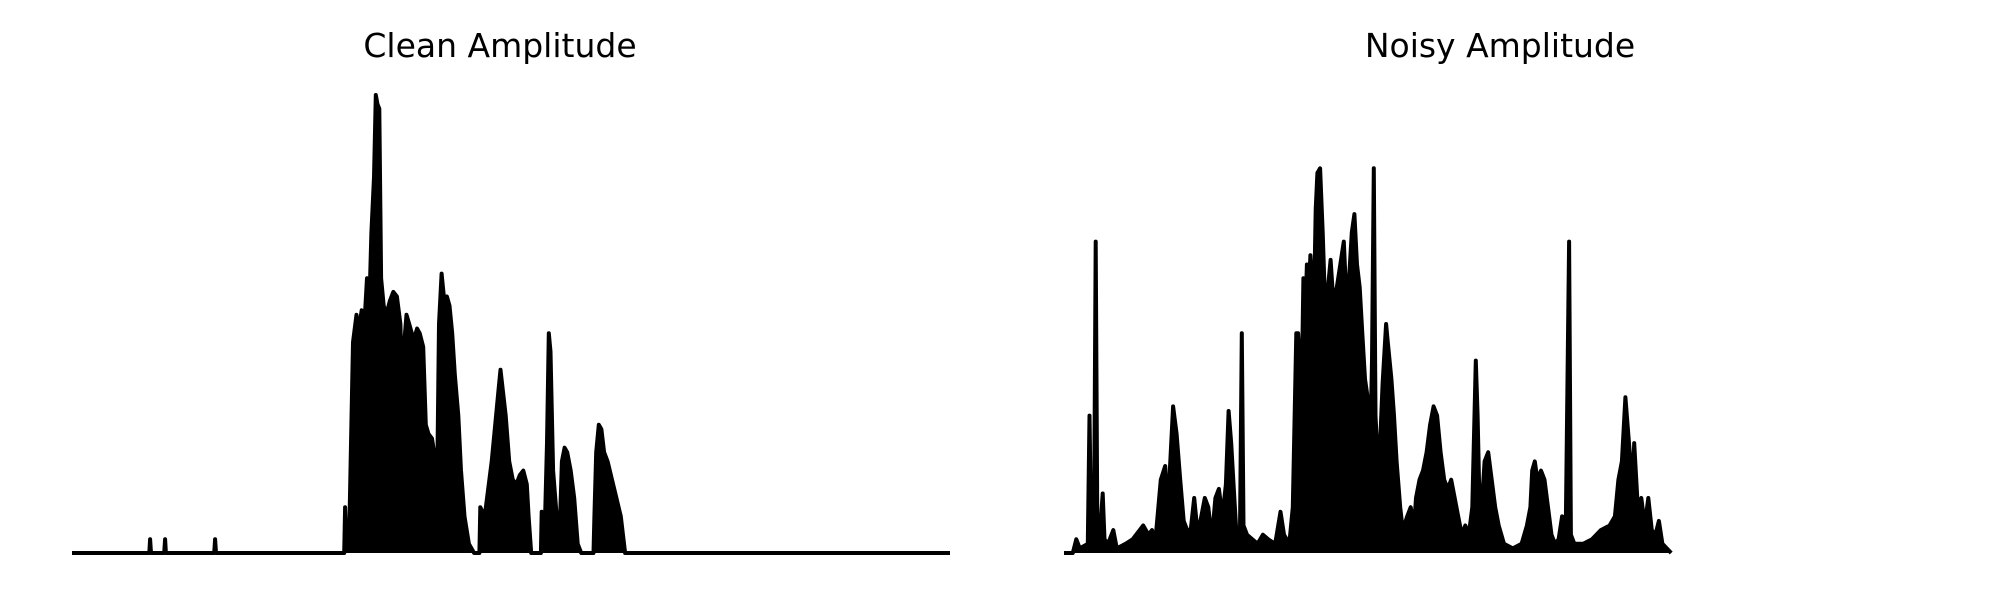 This screenshot has height=600, width=2000. I want to click on chart-title: Clean Amplitude, so click(500, 45).